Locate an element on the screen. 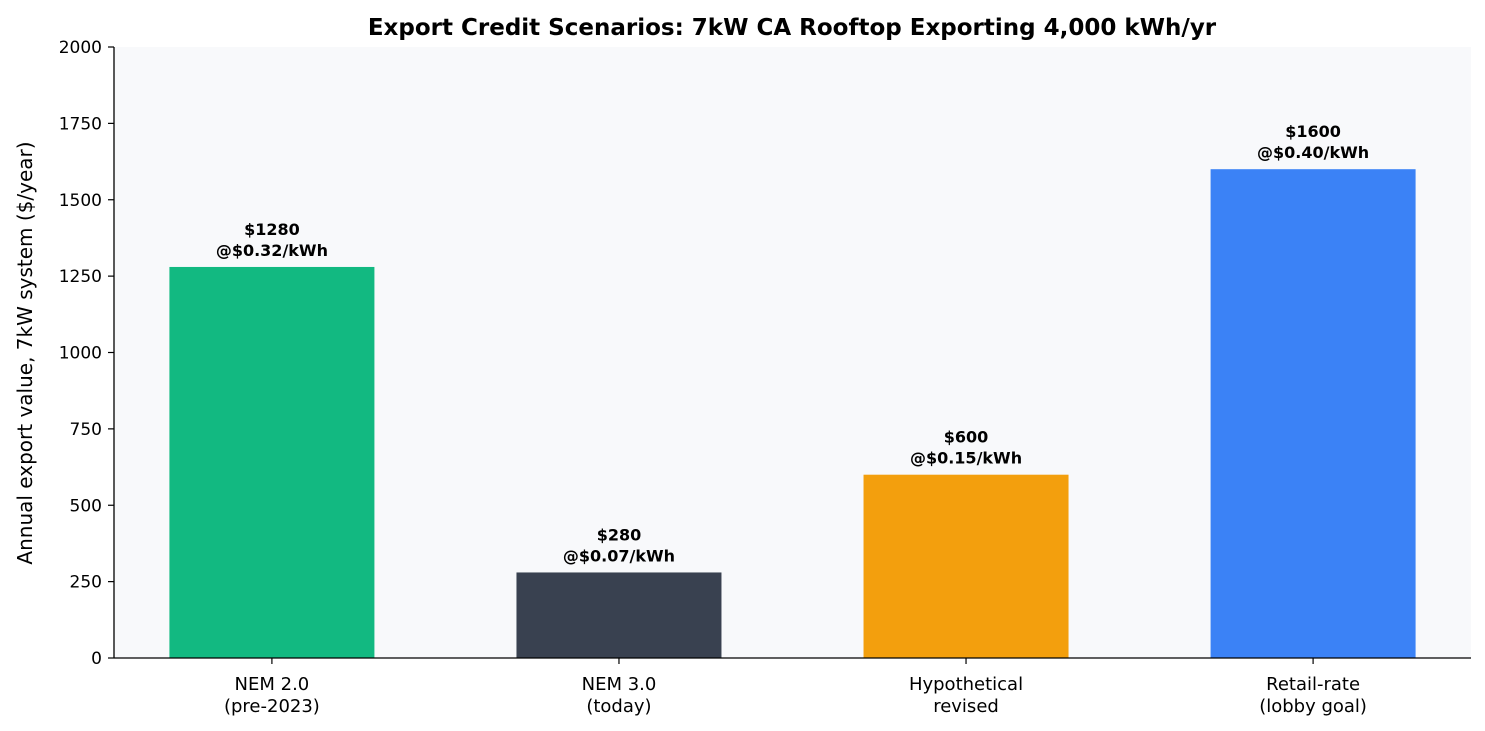 This screenshot has width=1485, height=731. y-tick-label: 1750 is located at coordinates (80, 124).